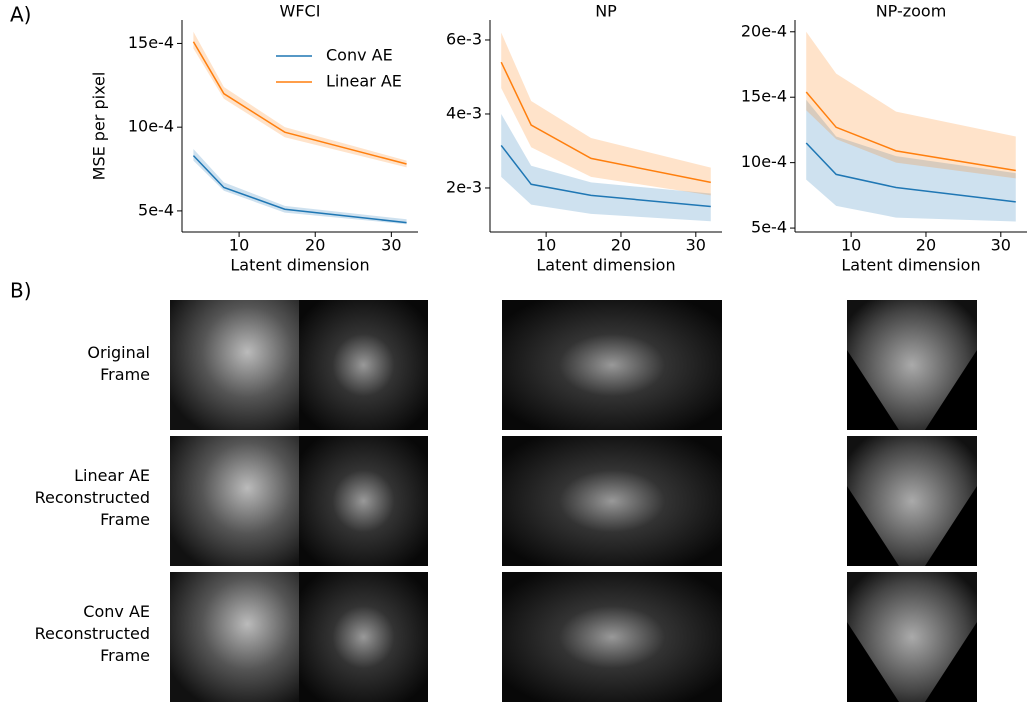 The width and height of the screenshot is (1033, 702). What do you see at coordinates (464, 38) in the screenshot?
I see `y-tick-label: 6e-3` at bounding box center [464, 38].